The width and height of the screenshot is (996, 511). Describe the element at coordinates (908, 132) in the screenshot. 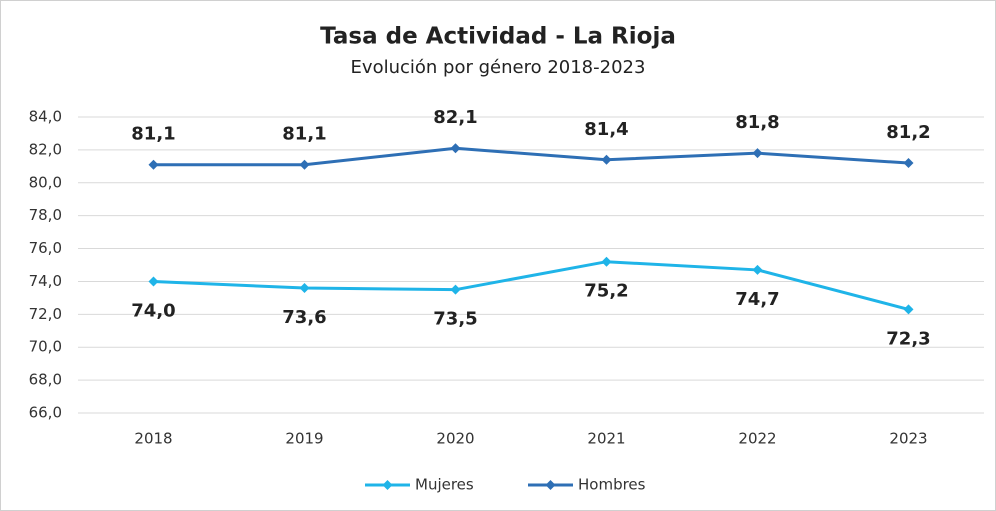

I see `data-label: 81,2` at that location.